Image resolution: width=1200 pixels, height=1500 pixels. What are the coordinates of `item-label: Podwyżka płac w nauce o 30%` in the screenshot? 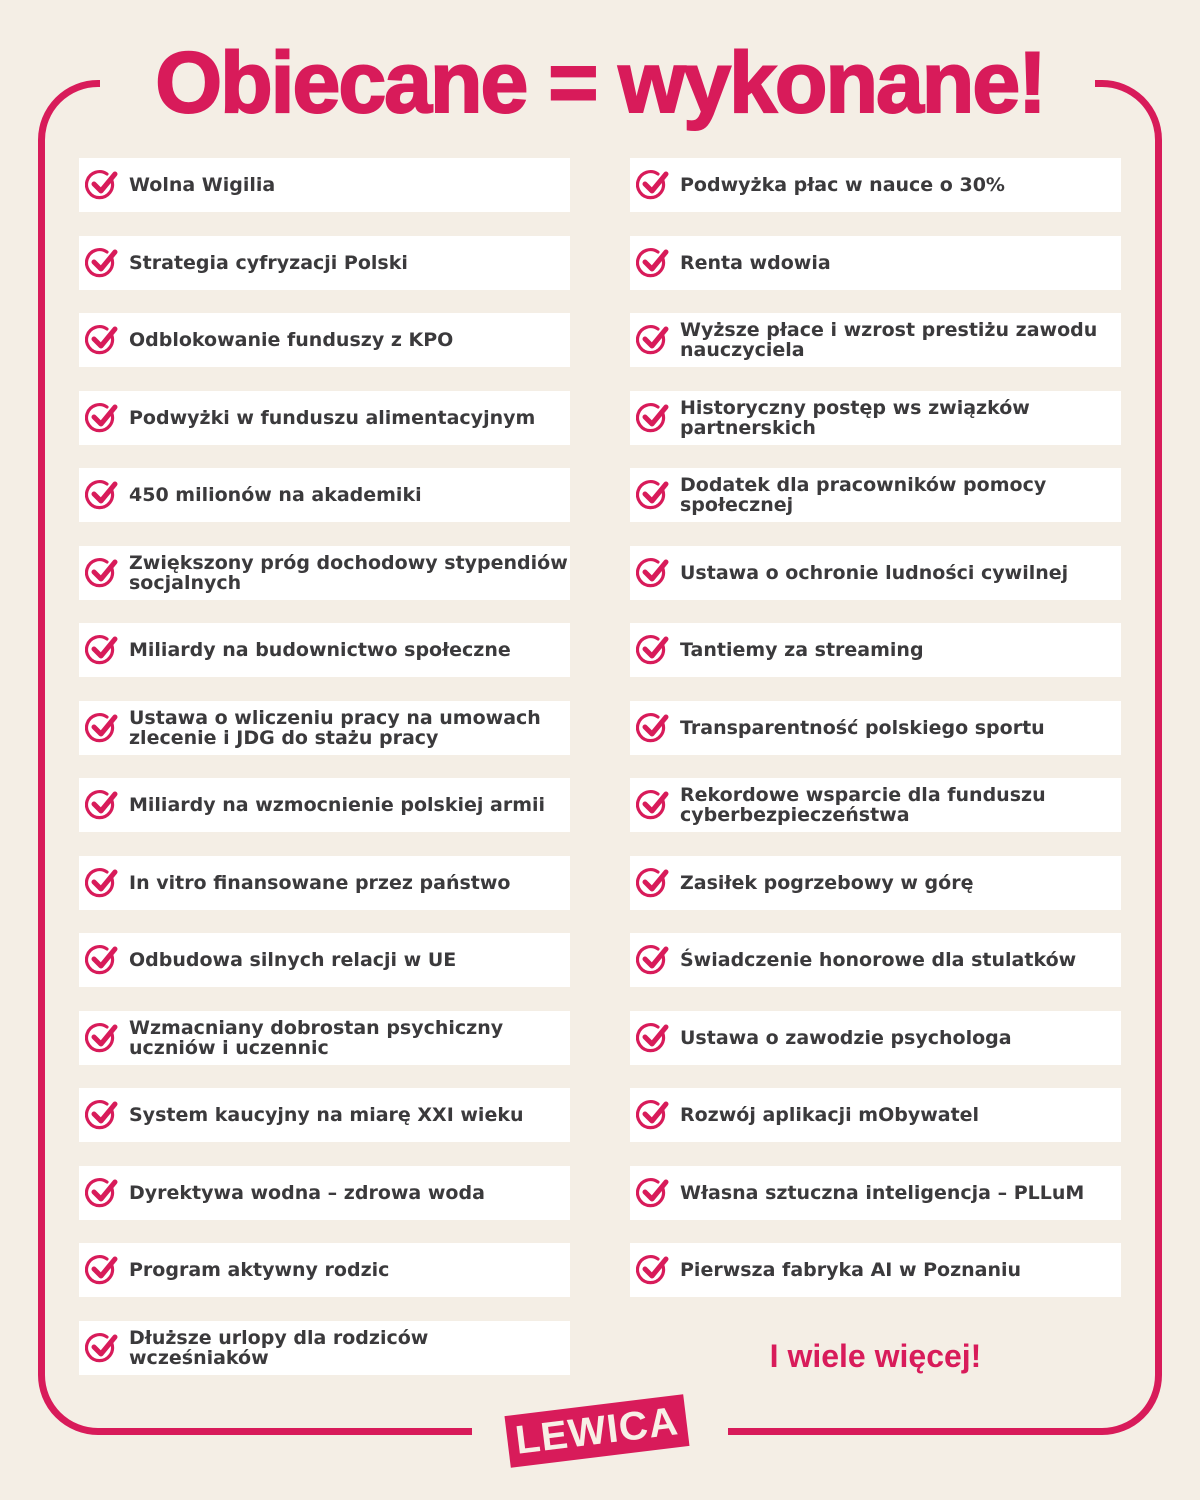 It's located at (842, 185).